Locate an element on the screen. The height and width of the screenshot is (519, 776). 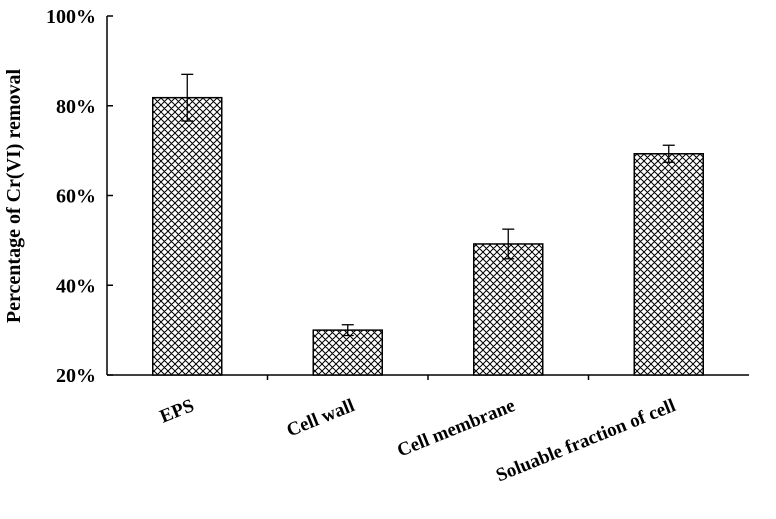
y-tick-label: 40% is located at coordinates (76, 286).